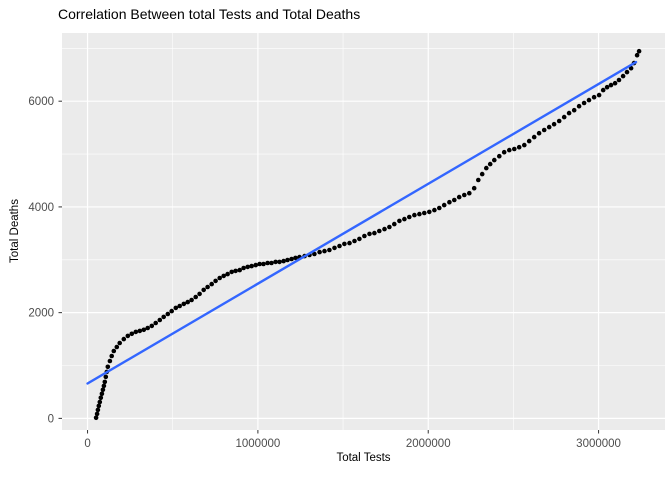  I want to click on x-tick-label: 0, so click(87, 444).